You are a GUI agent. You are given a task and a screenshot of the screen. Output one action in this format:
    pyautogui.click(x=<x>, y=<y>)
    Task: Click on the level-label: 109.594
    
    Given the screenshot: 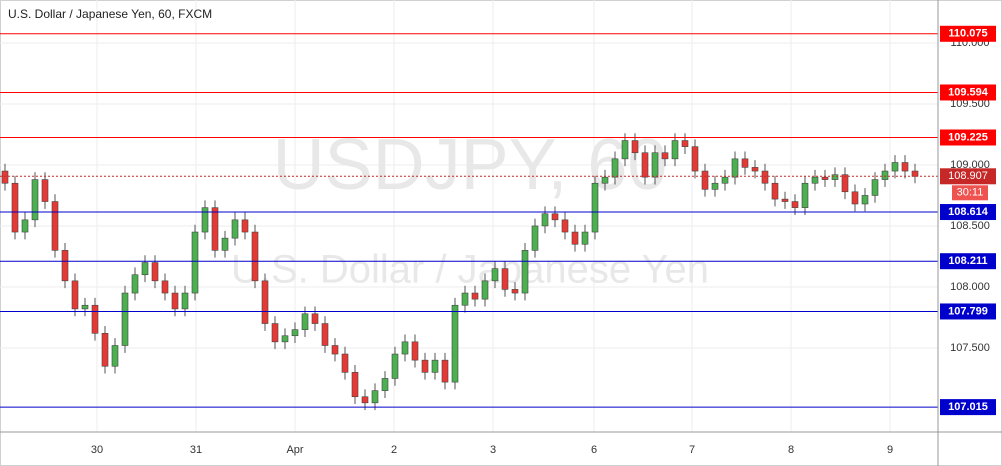 What is the action you would take?
    pyautogui.click(x=968, y=92)
    